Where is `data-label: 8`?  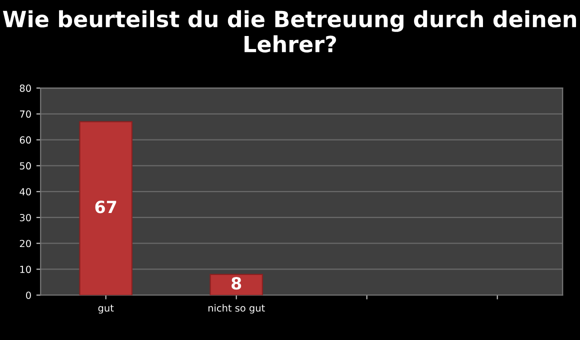 data-label: 8 is located at coordinates (237, 283).